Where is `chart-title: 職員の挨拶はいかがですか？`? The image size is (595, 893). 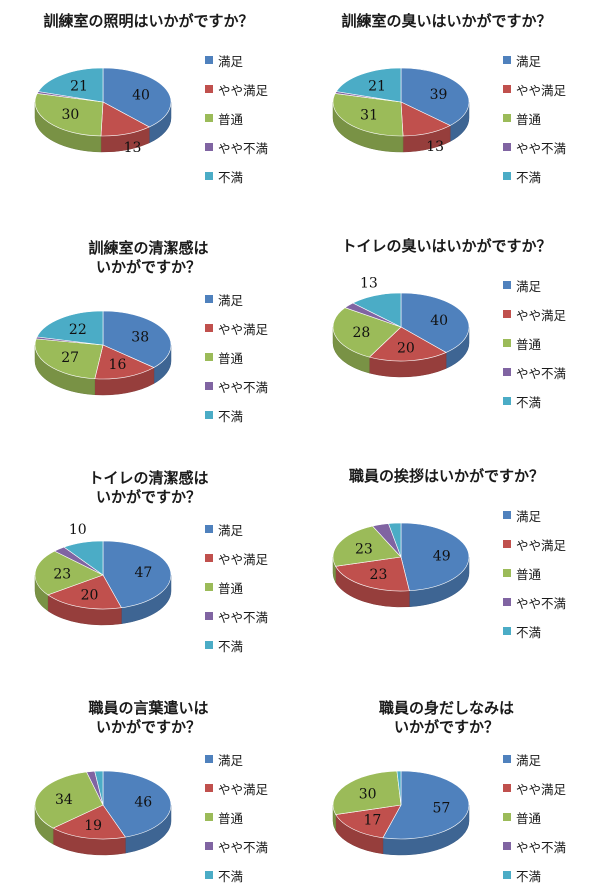 chart-title: 職員の挨拶はいかがですか？ is located at coordinates (446, 476).